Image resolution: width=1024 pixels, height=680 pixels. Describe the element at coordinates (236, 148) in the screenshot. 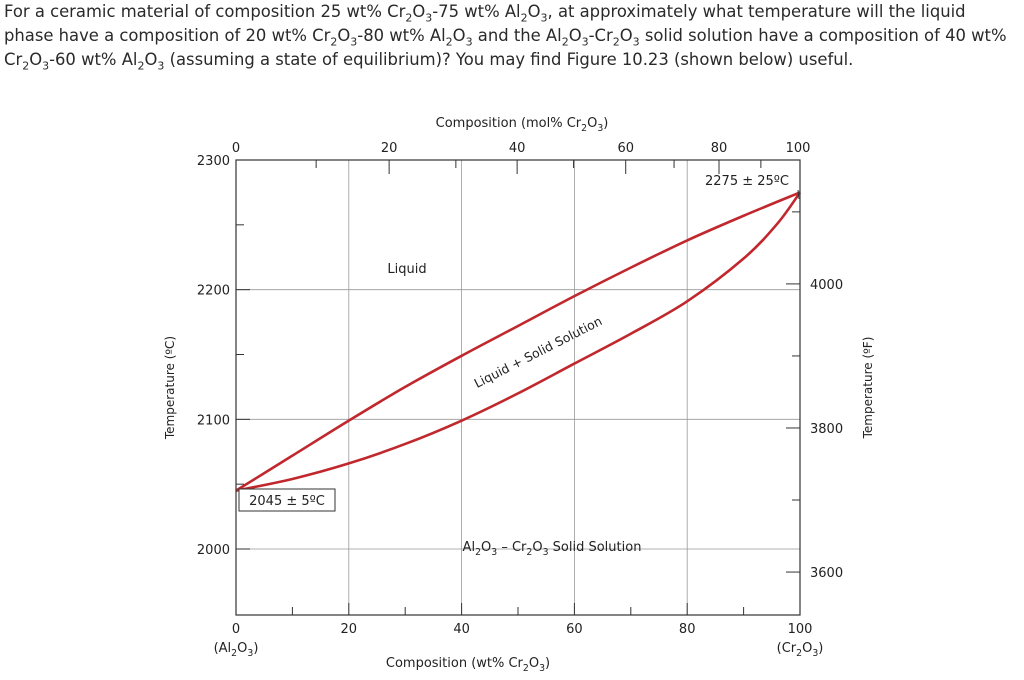

I see `x2-tick-label-0: 0` at that location.